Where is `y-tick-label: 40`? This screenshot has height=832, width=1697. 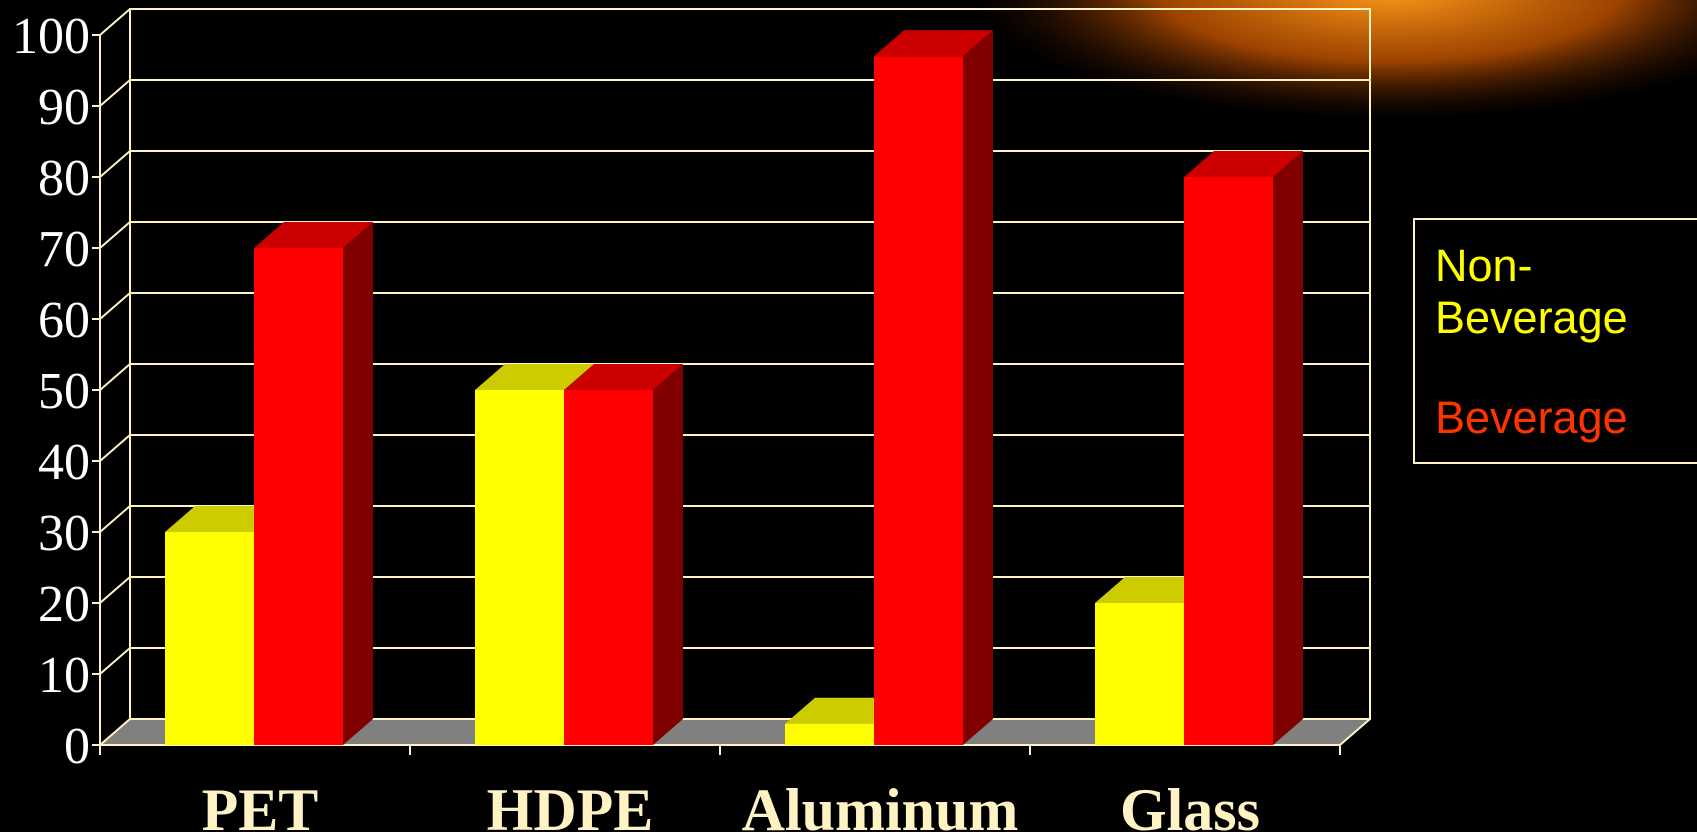 y-tick-label: 40 is located at coordinates (64, 462).